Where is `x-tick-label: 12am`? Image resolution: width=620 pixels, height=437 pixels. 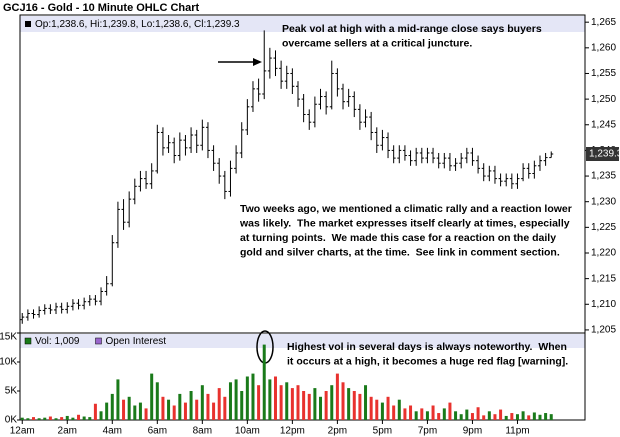
x-tick-label: 12am is located at coordinates (22, 431).